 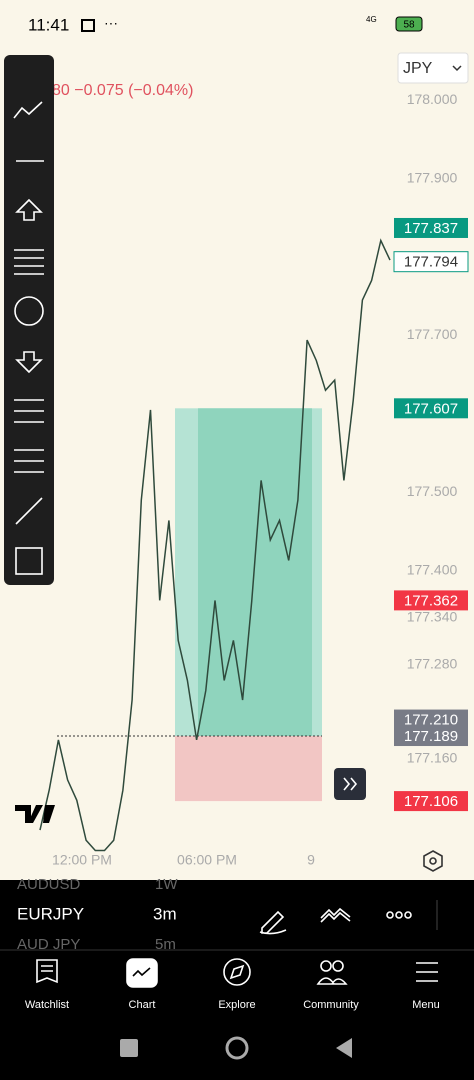 I want to click on x-tick-label: 12:00 PM, so click(x=82, y=860).